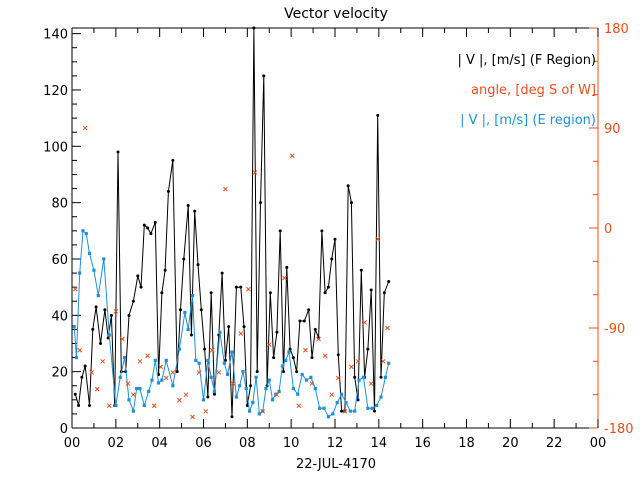  Describe the element at coordinates (55, 147) in the screenshot. I see `y-tick-label-left: 100` at that location.